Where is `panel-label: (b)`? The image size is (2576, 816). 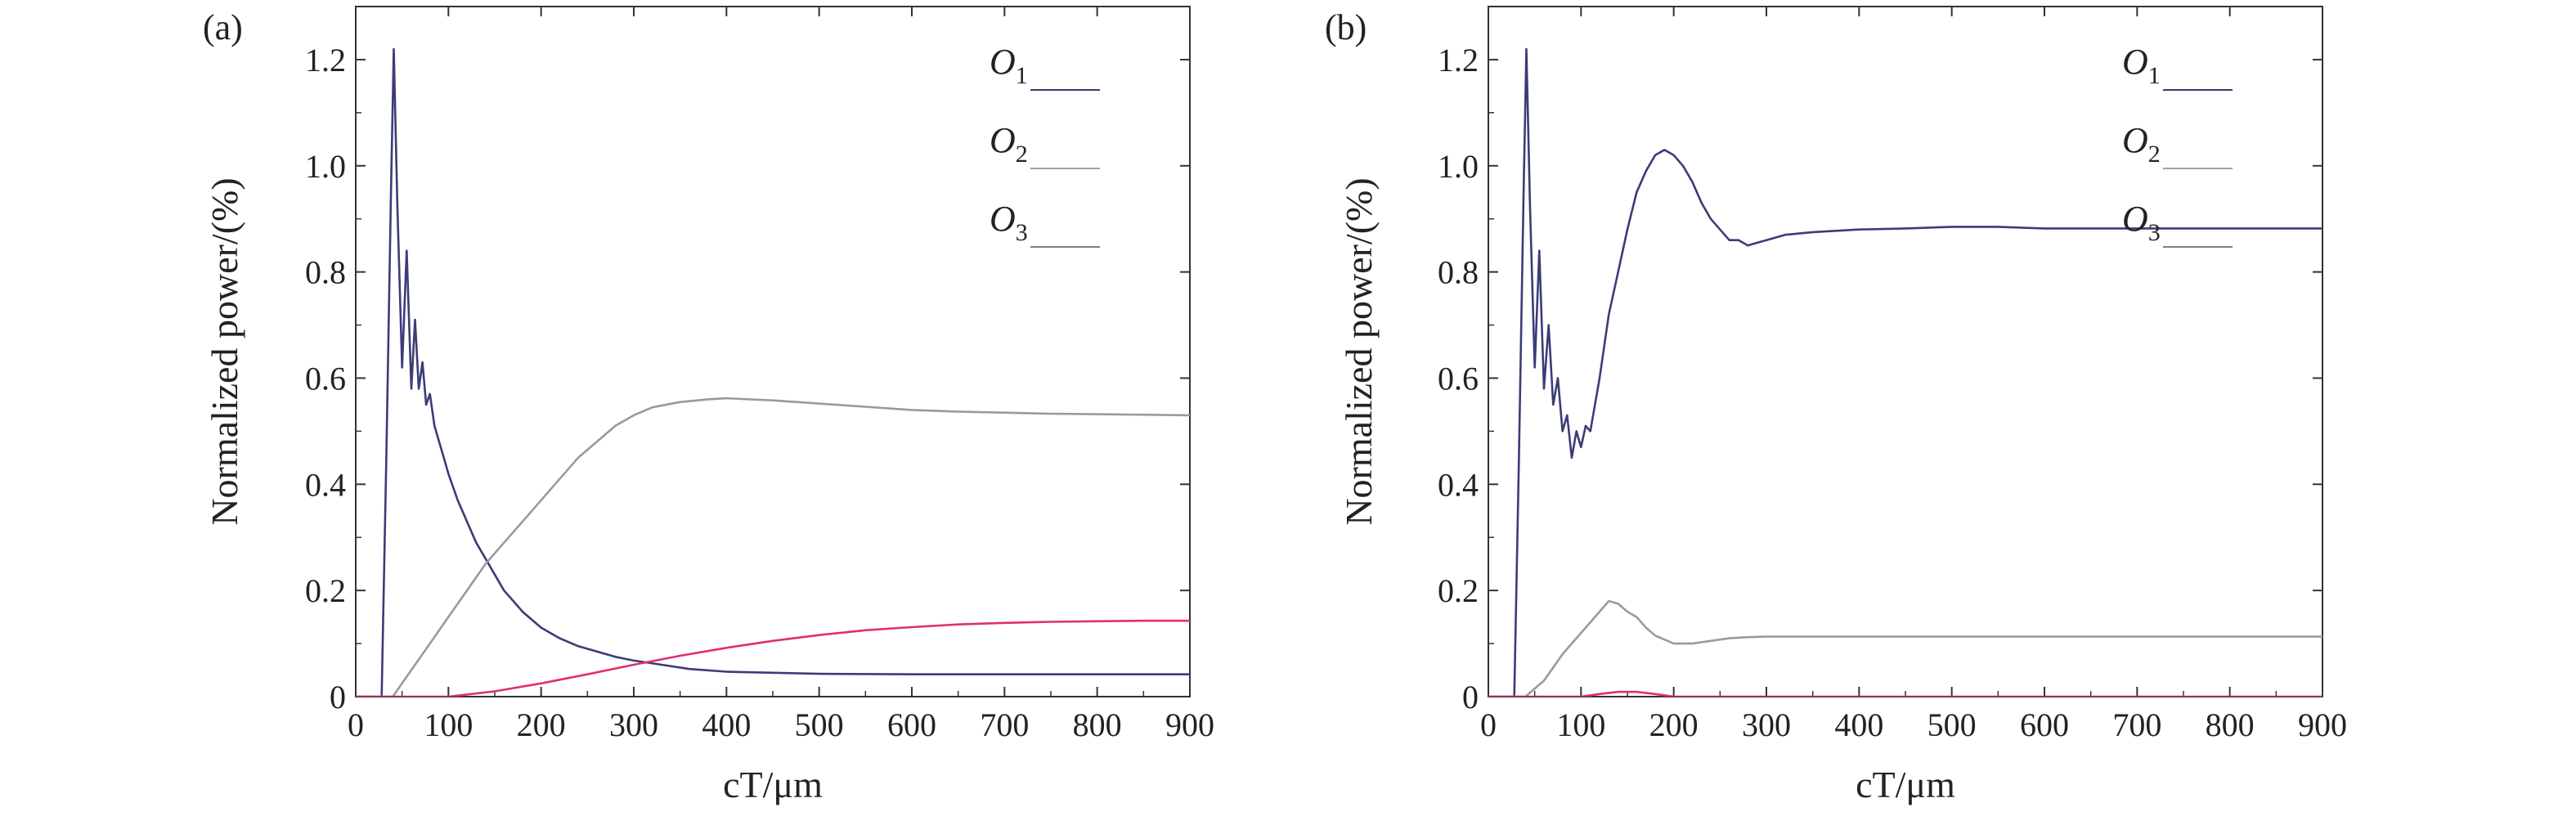 panel-label: (b) is located at coordinates (1346, 27).